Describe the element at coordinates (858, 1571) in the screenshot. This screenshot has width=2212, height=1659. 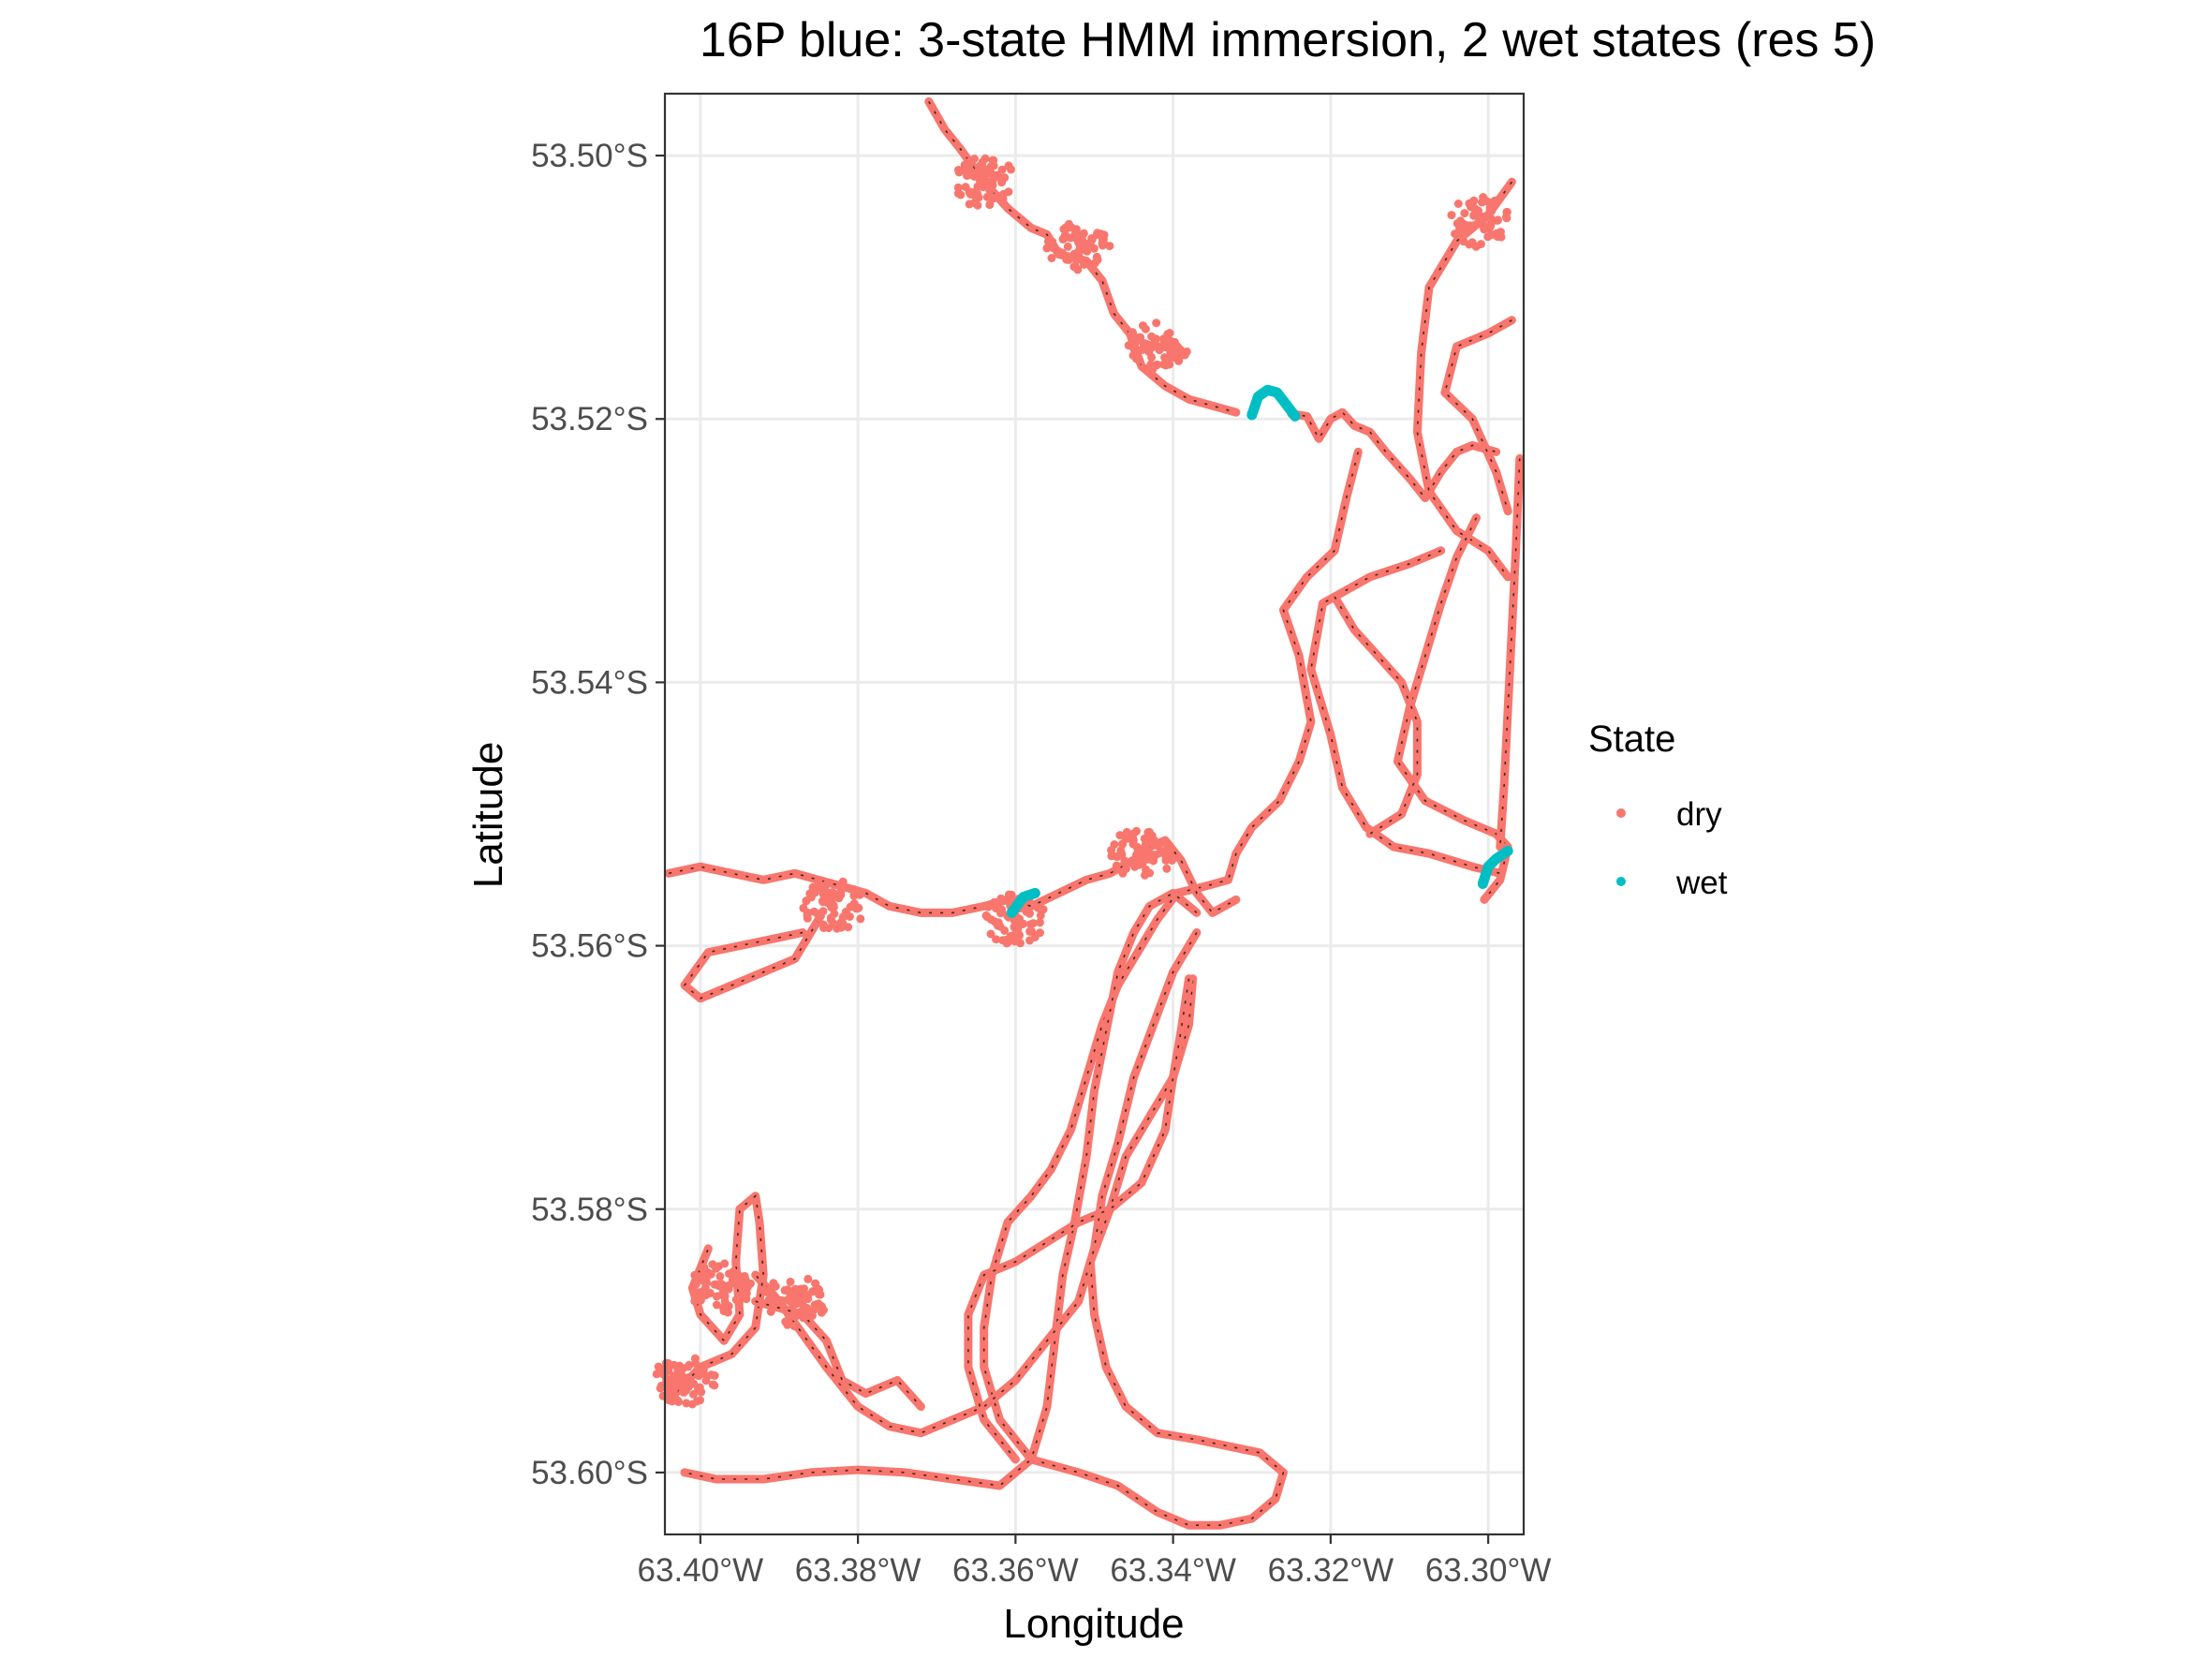
I see `x-tick-label: 63.38°W` at that location.